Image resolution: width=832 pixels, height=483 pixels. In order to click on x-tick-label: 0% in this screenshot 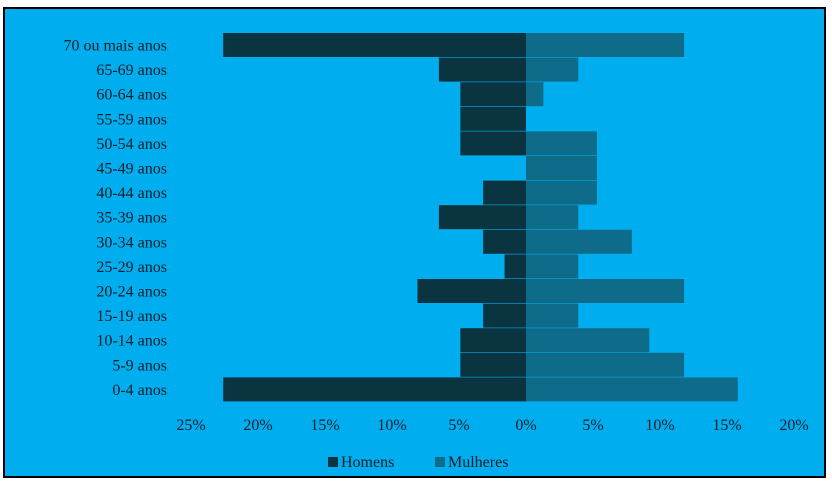, I will do `click(525, 425)`.